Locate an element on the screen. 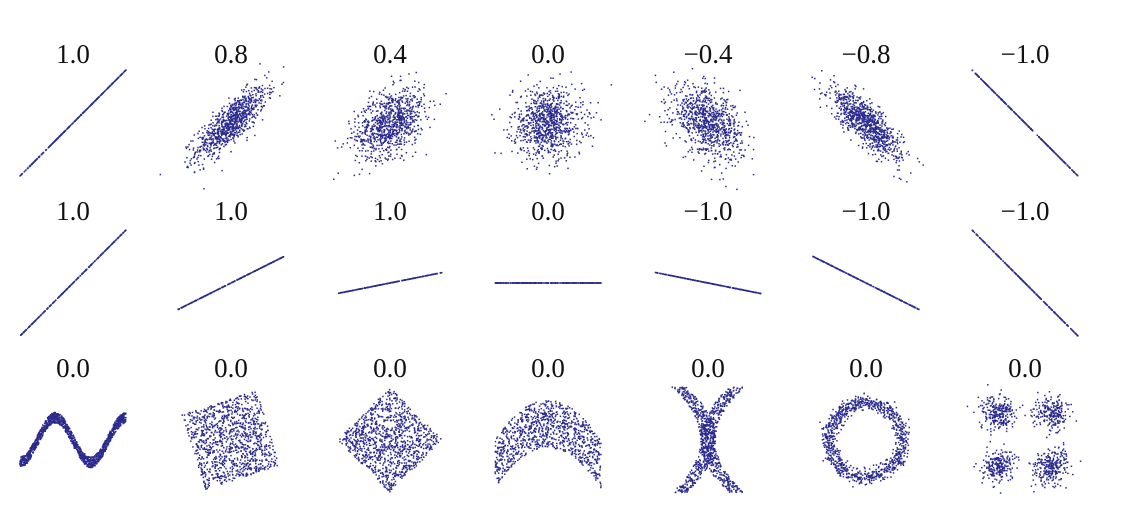  panel-title: 0.4 is located at coordinates (390, 54).